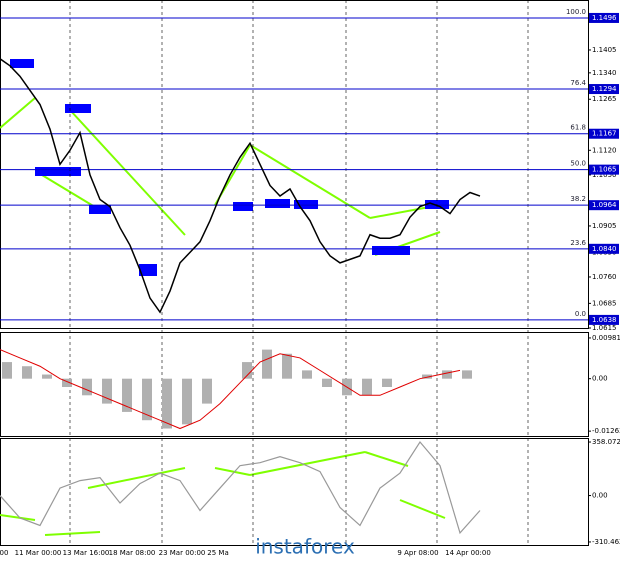 Image resolution: width=620 pixels, height=562 pixels. What do you see at coordinates (604, 226) in the screenshot?
I see `y-tick-label: 1.0905` at bounding box center [604, 226].